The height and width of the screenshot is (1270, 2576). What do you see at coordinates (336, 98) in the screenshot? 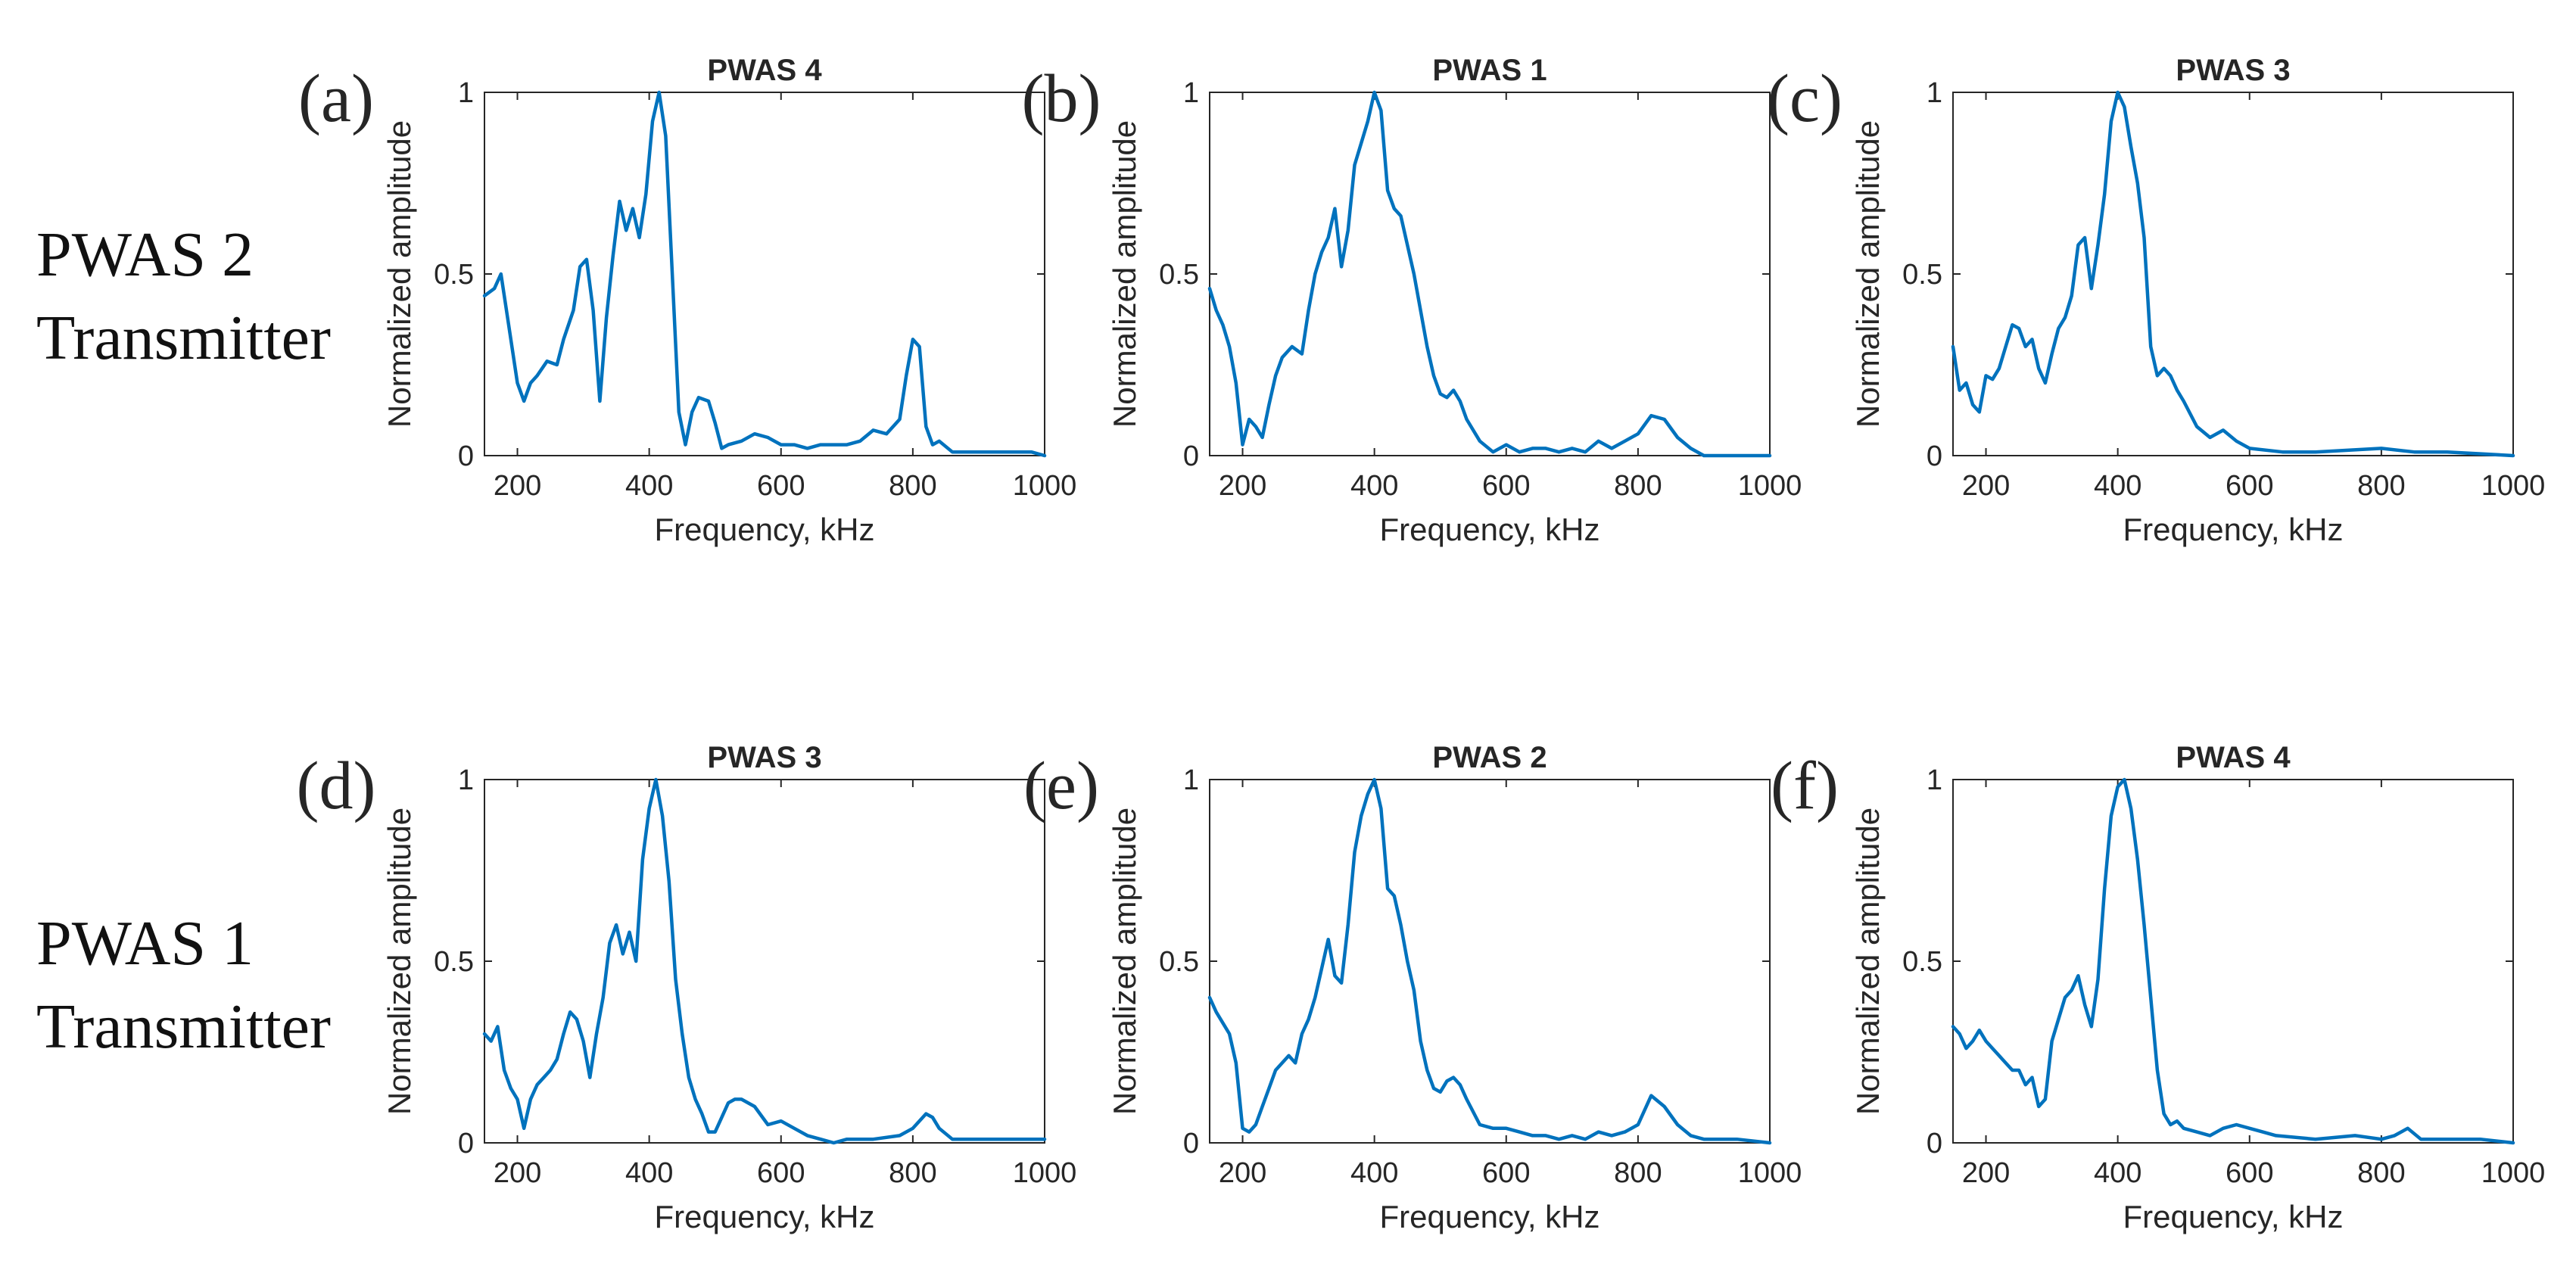
I see `panel-letter: (a)` at bounding box center [336, 98].